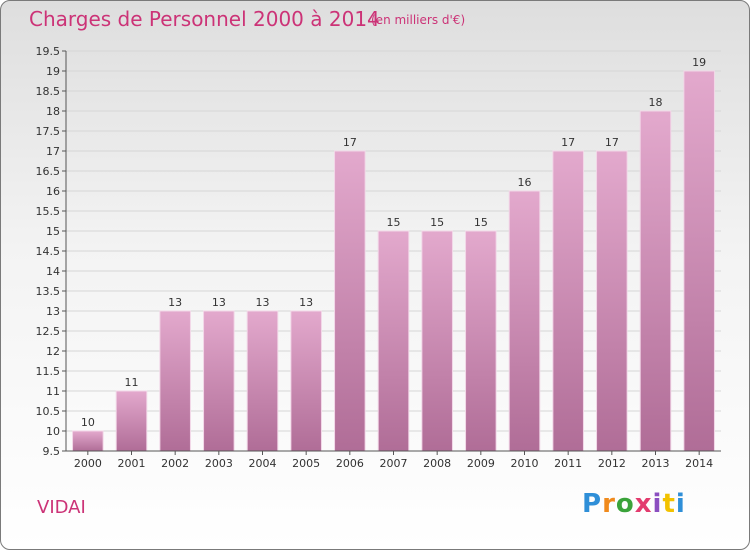 The image size is (750, 550). What do you see at coordinates (204, 19) in the screenshot?
I see `chart-title: Charges de Personnel 2000 à 2014` at bounding box center [204, 19].